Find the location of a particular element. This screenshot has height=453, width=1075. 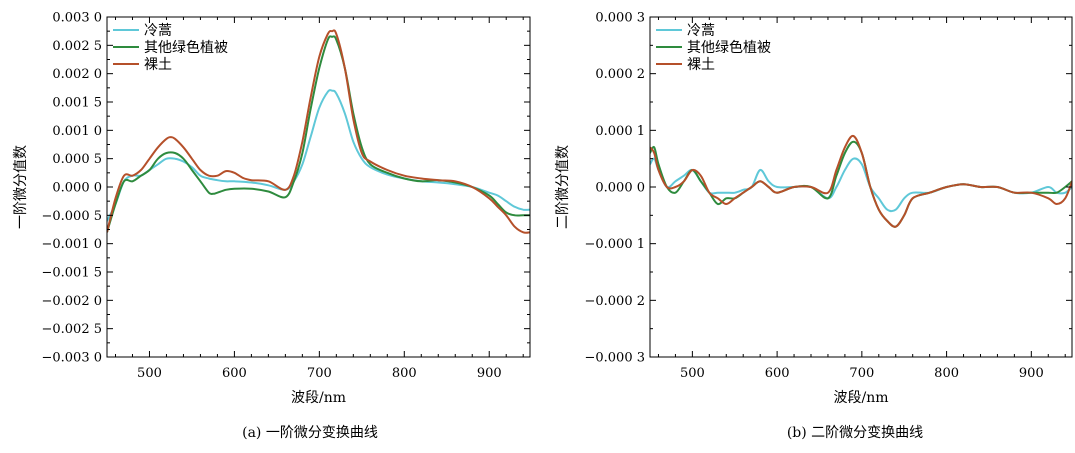

y-tick-label: −0.000 3 is located at coordinates (614, 358).